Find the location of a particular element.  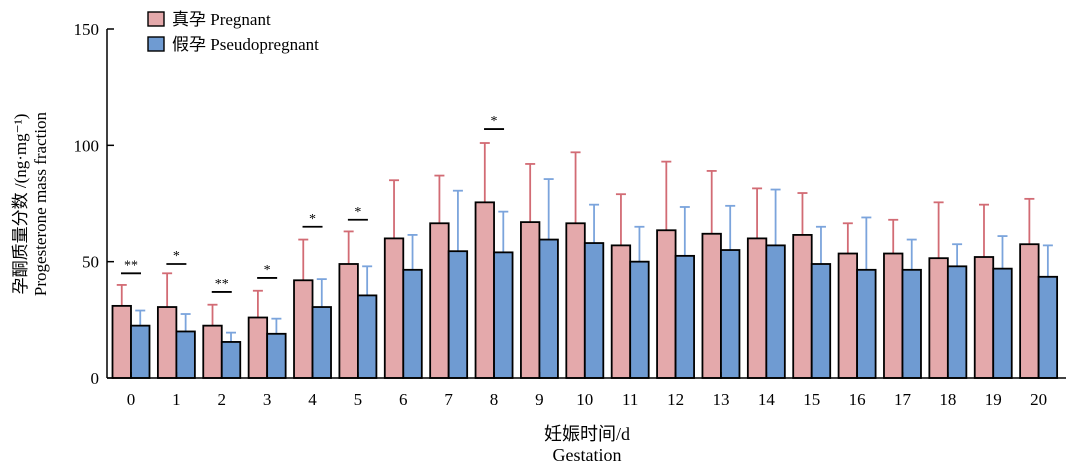

y-tick-label-100: 100 is located at coordinates (87, 145).